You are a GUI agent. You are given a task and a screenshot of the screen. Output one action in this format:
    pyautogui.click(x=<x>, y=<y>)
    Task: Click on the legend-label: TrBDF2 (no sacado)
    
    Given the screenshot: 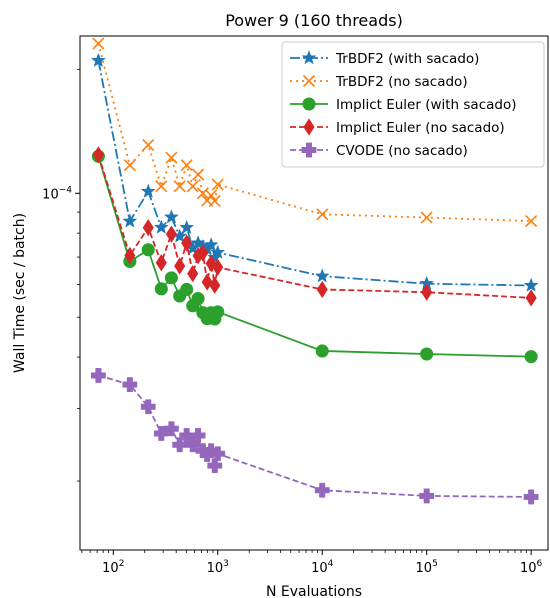 What is the action you would take?
    pyautogui.click(x=401, y=82)
    